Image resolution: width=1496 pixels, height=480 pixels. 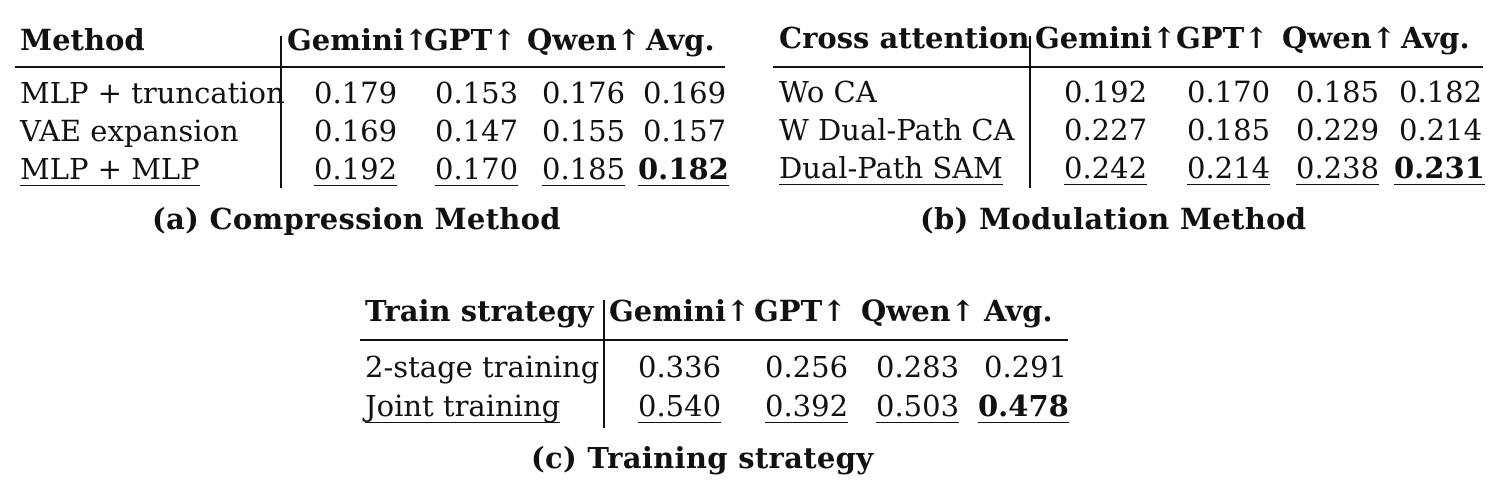 What do you see at coordinates (685, 131) in the screenshot?
I see `cell-avg: 0.157` at bounding box center [685, 131].